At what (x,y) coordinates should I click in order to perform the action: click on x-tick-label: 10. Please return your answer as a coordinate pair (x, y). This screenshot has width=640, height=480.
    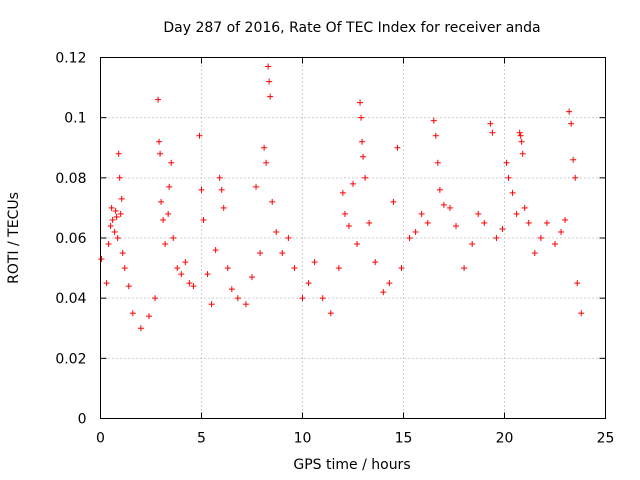
    Looking at the image, I should click on (303, 439).